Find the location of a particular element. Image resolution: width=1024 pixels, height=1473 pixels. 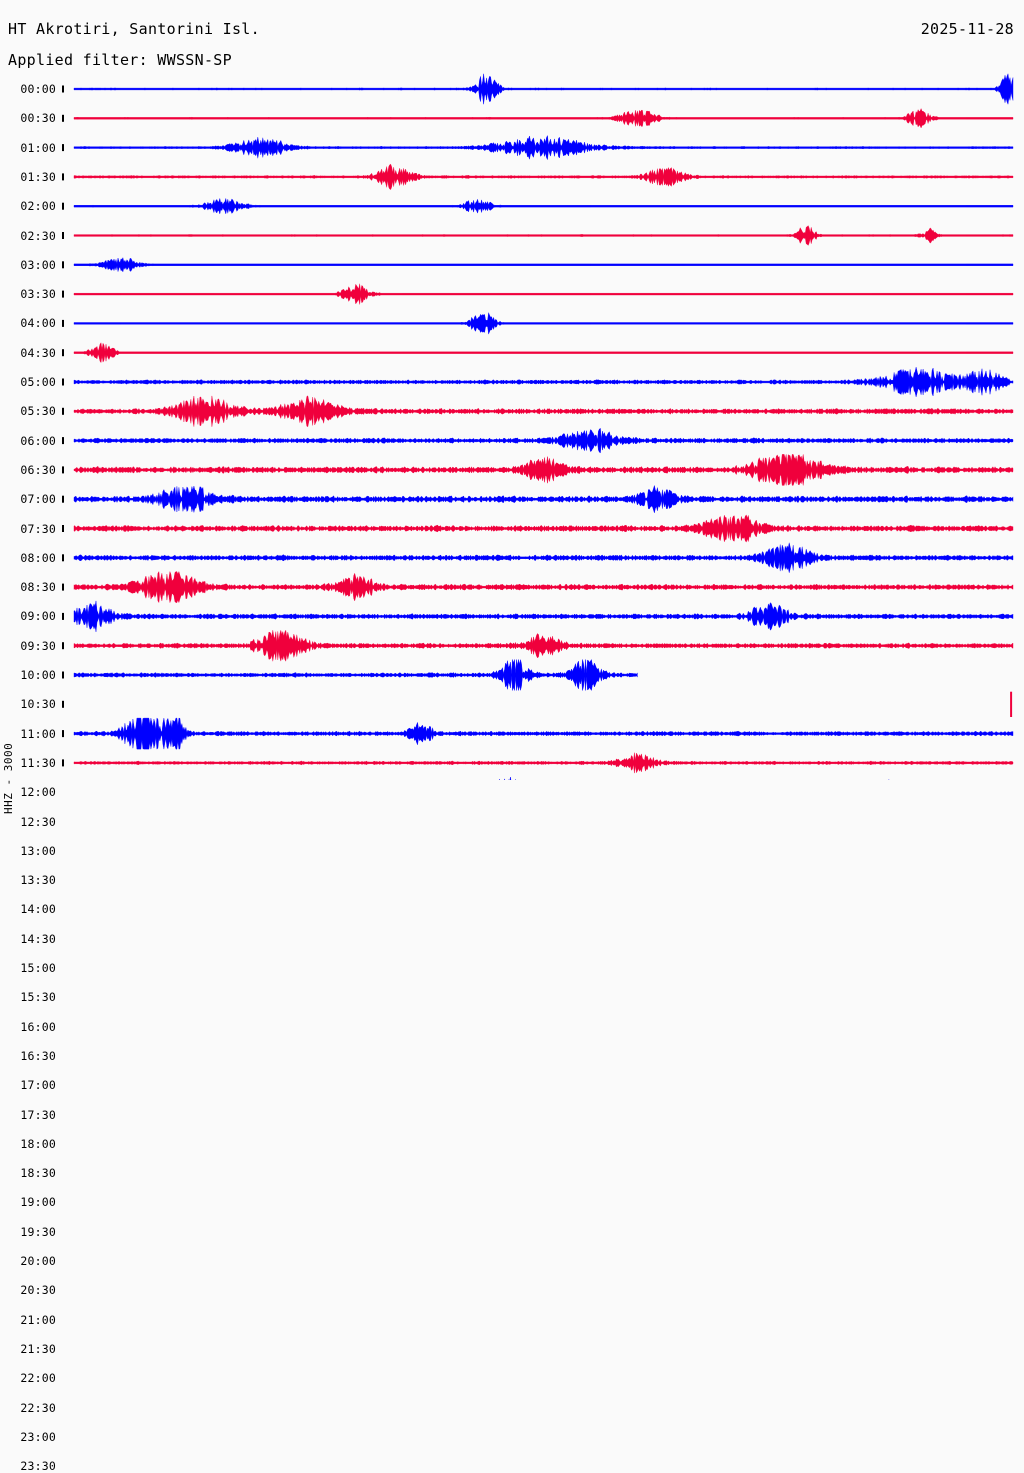

time-label-1530: 15:30 is located at coordinates (38, 997).